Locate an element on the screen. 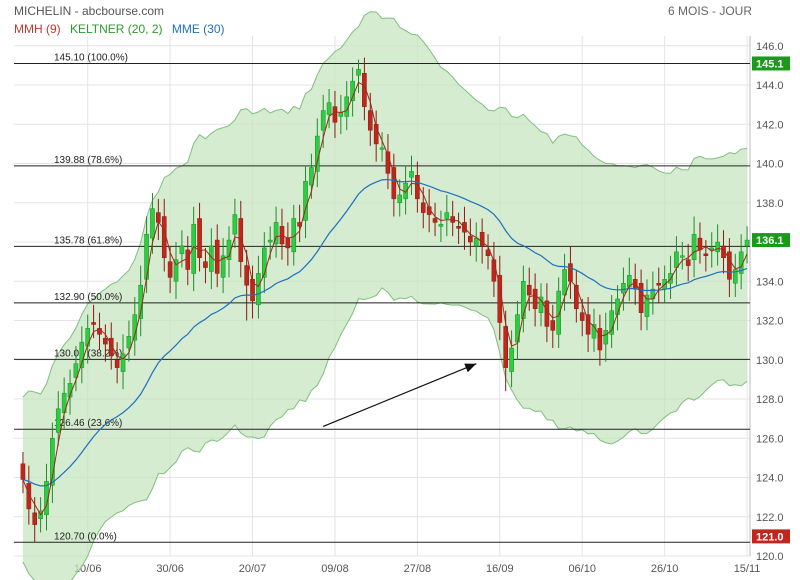 This screenshot has width=800, height=580. fib-label: 139.88 (78.6%) is located at coordinates (88, 160).